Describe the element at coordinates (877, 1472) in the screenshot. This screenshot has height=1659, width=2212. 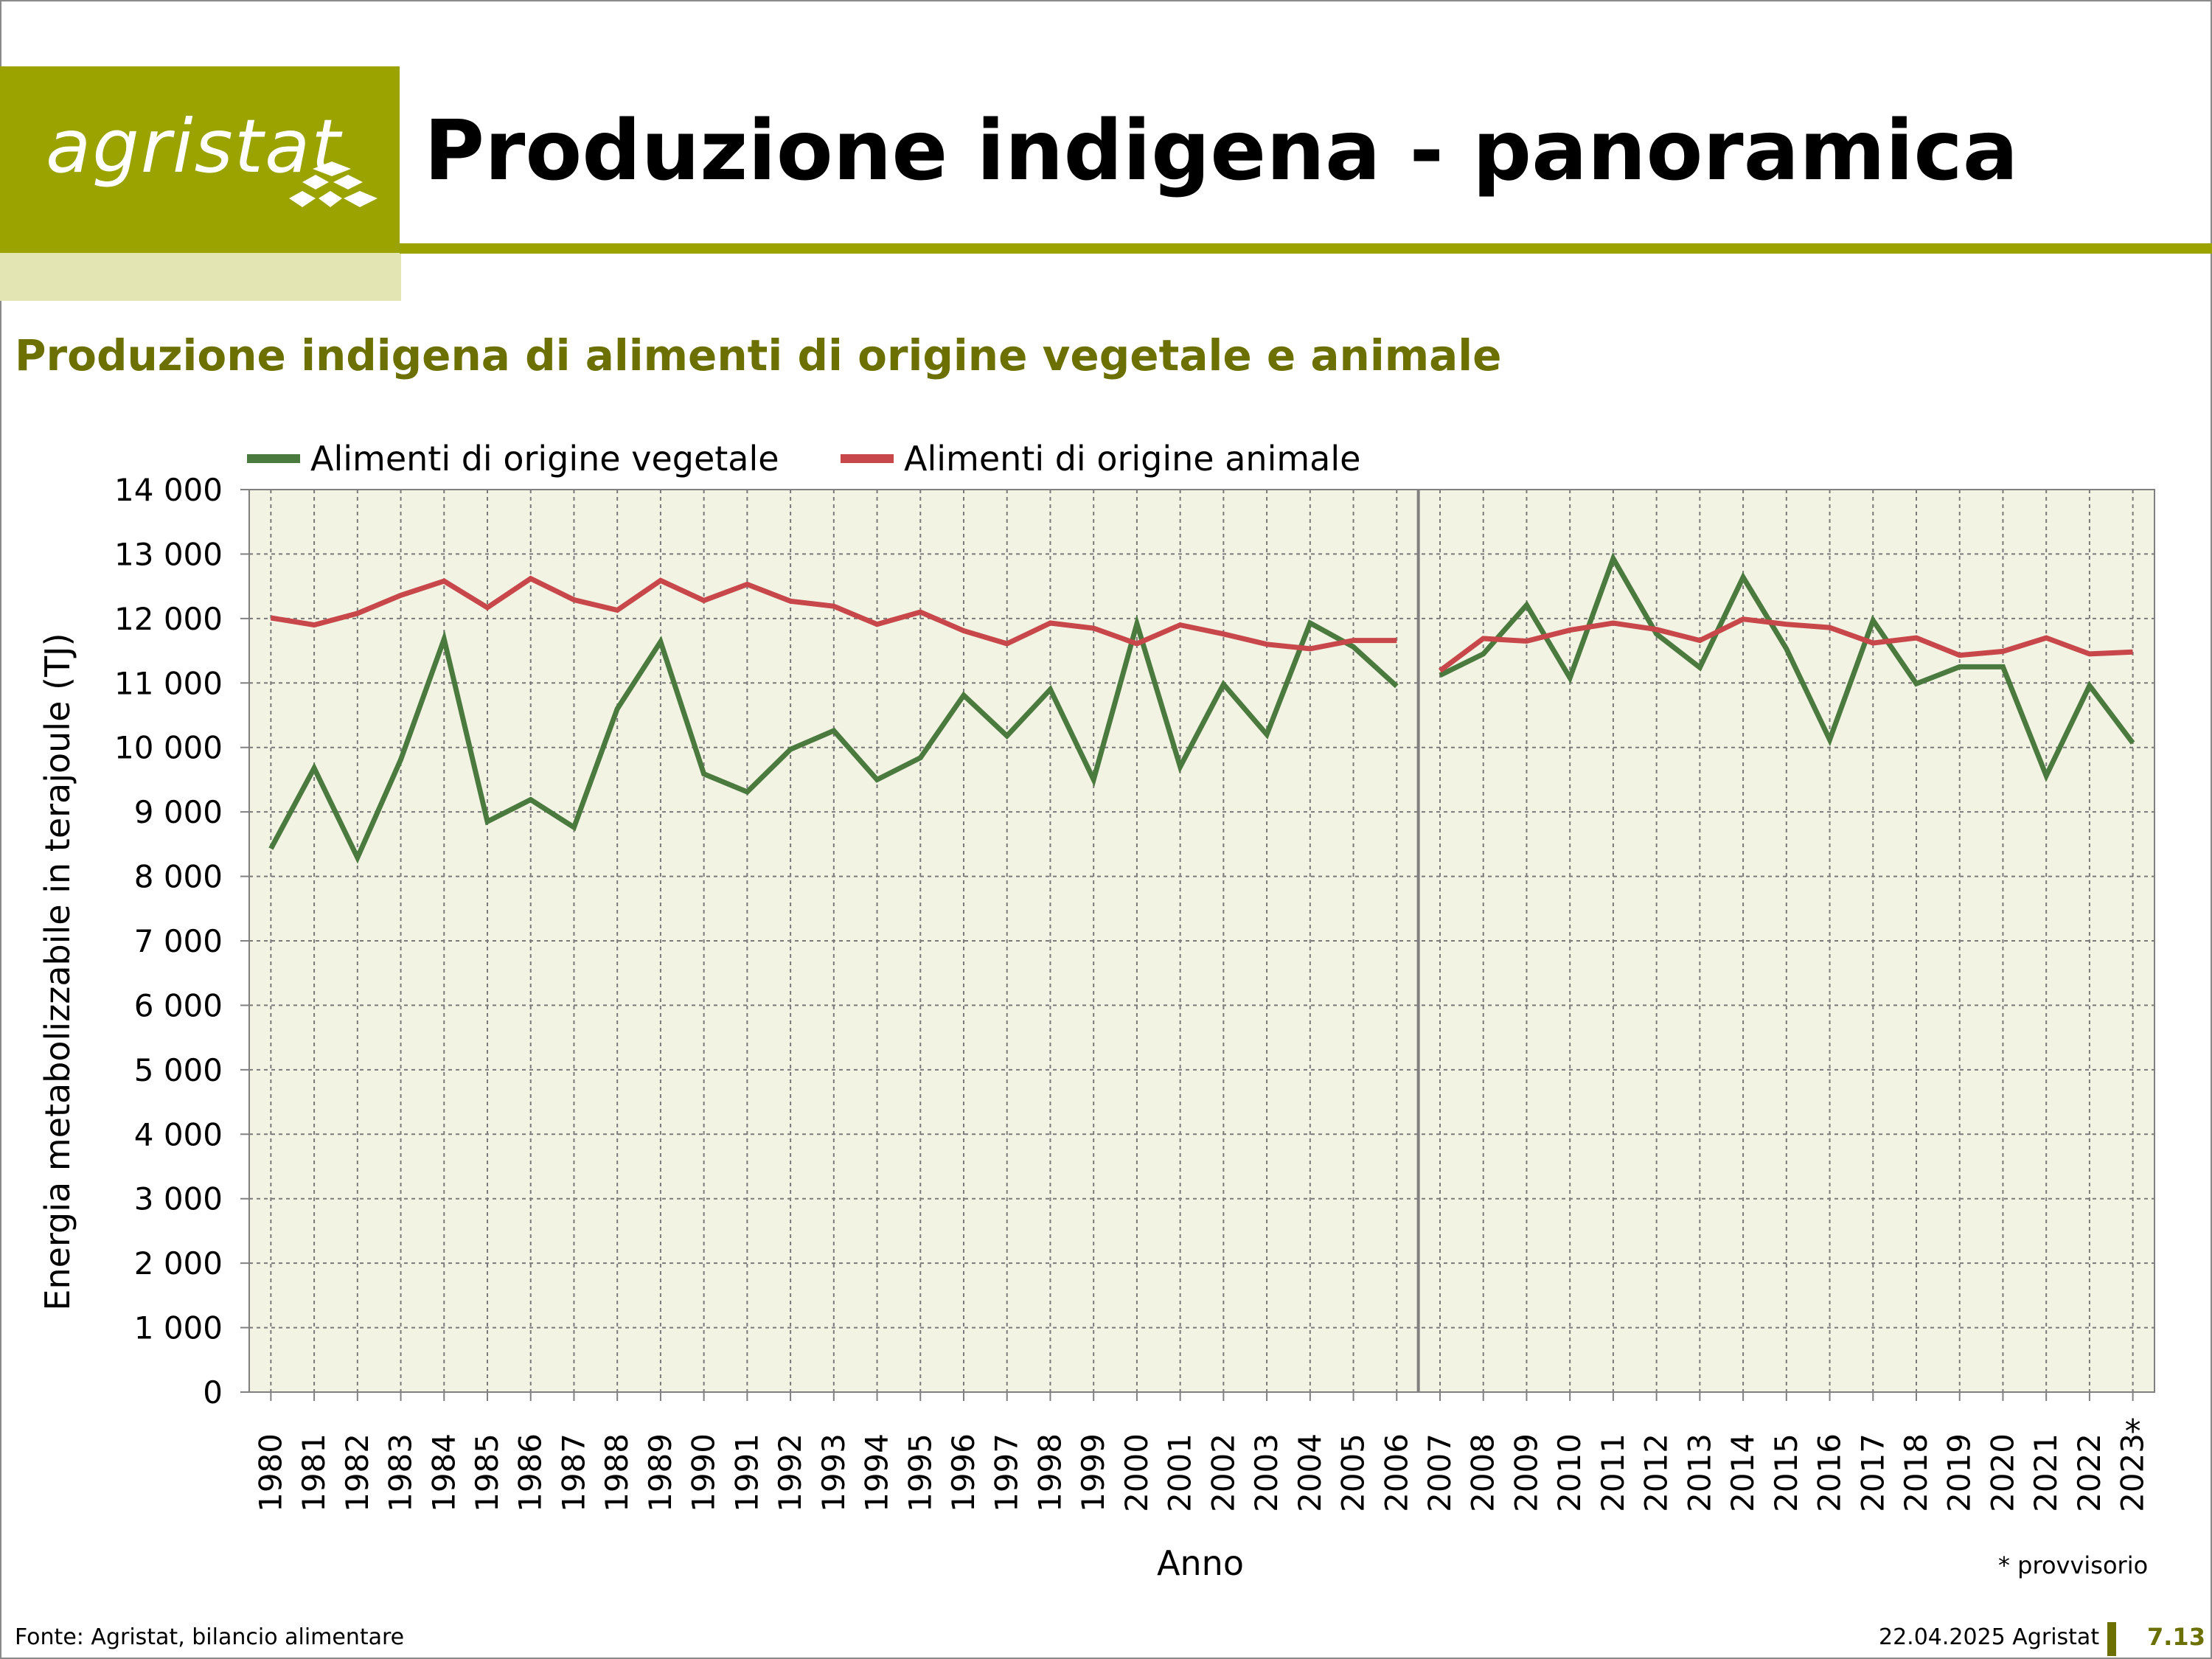
I see `x-tick-label: 1994` at that location.